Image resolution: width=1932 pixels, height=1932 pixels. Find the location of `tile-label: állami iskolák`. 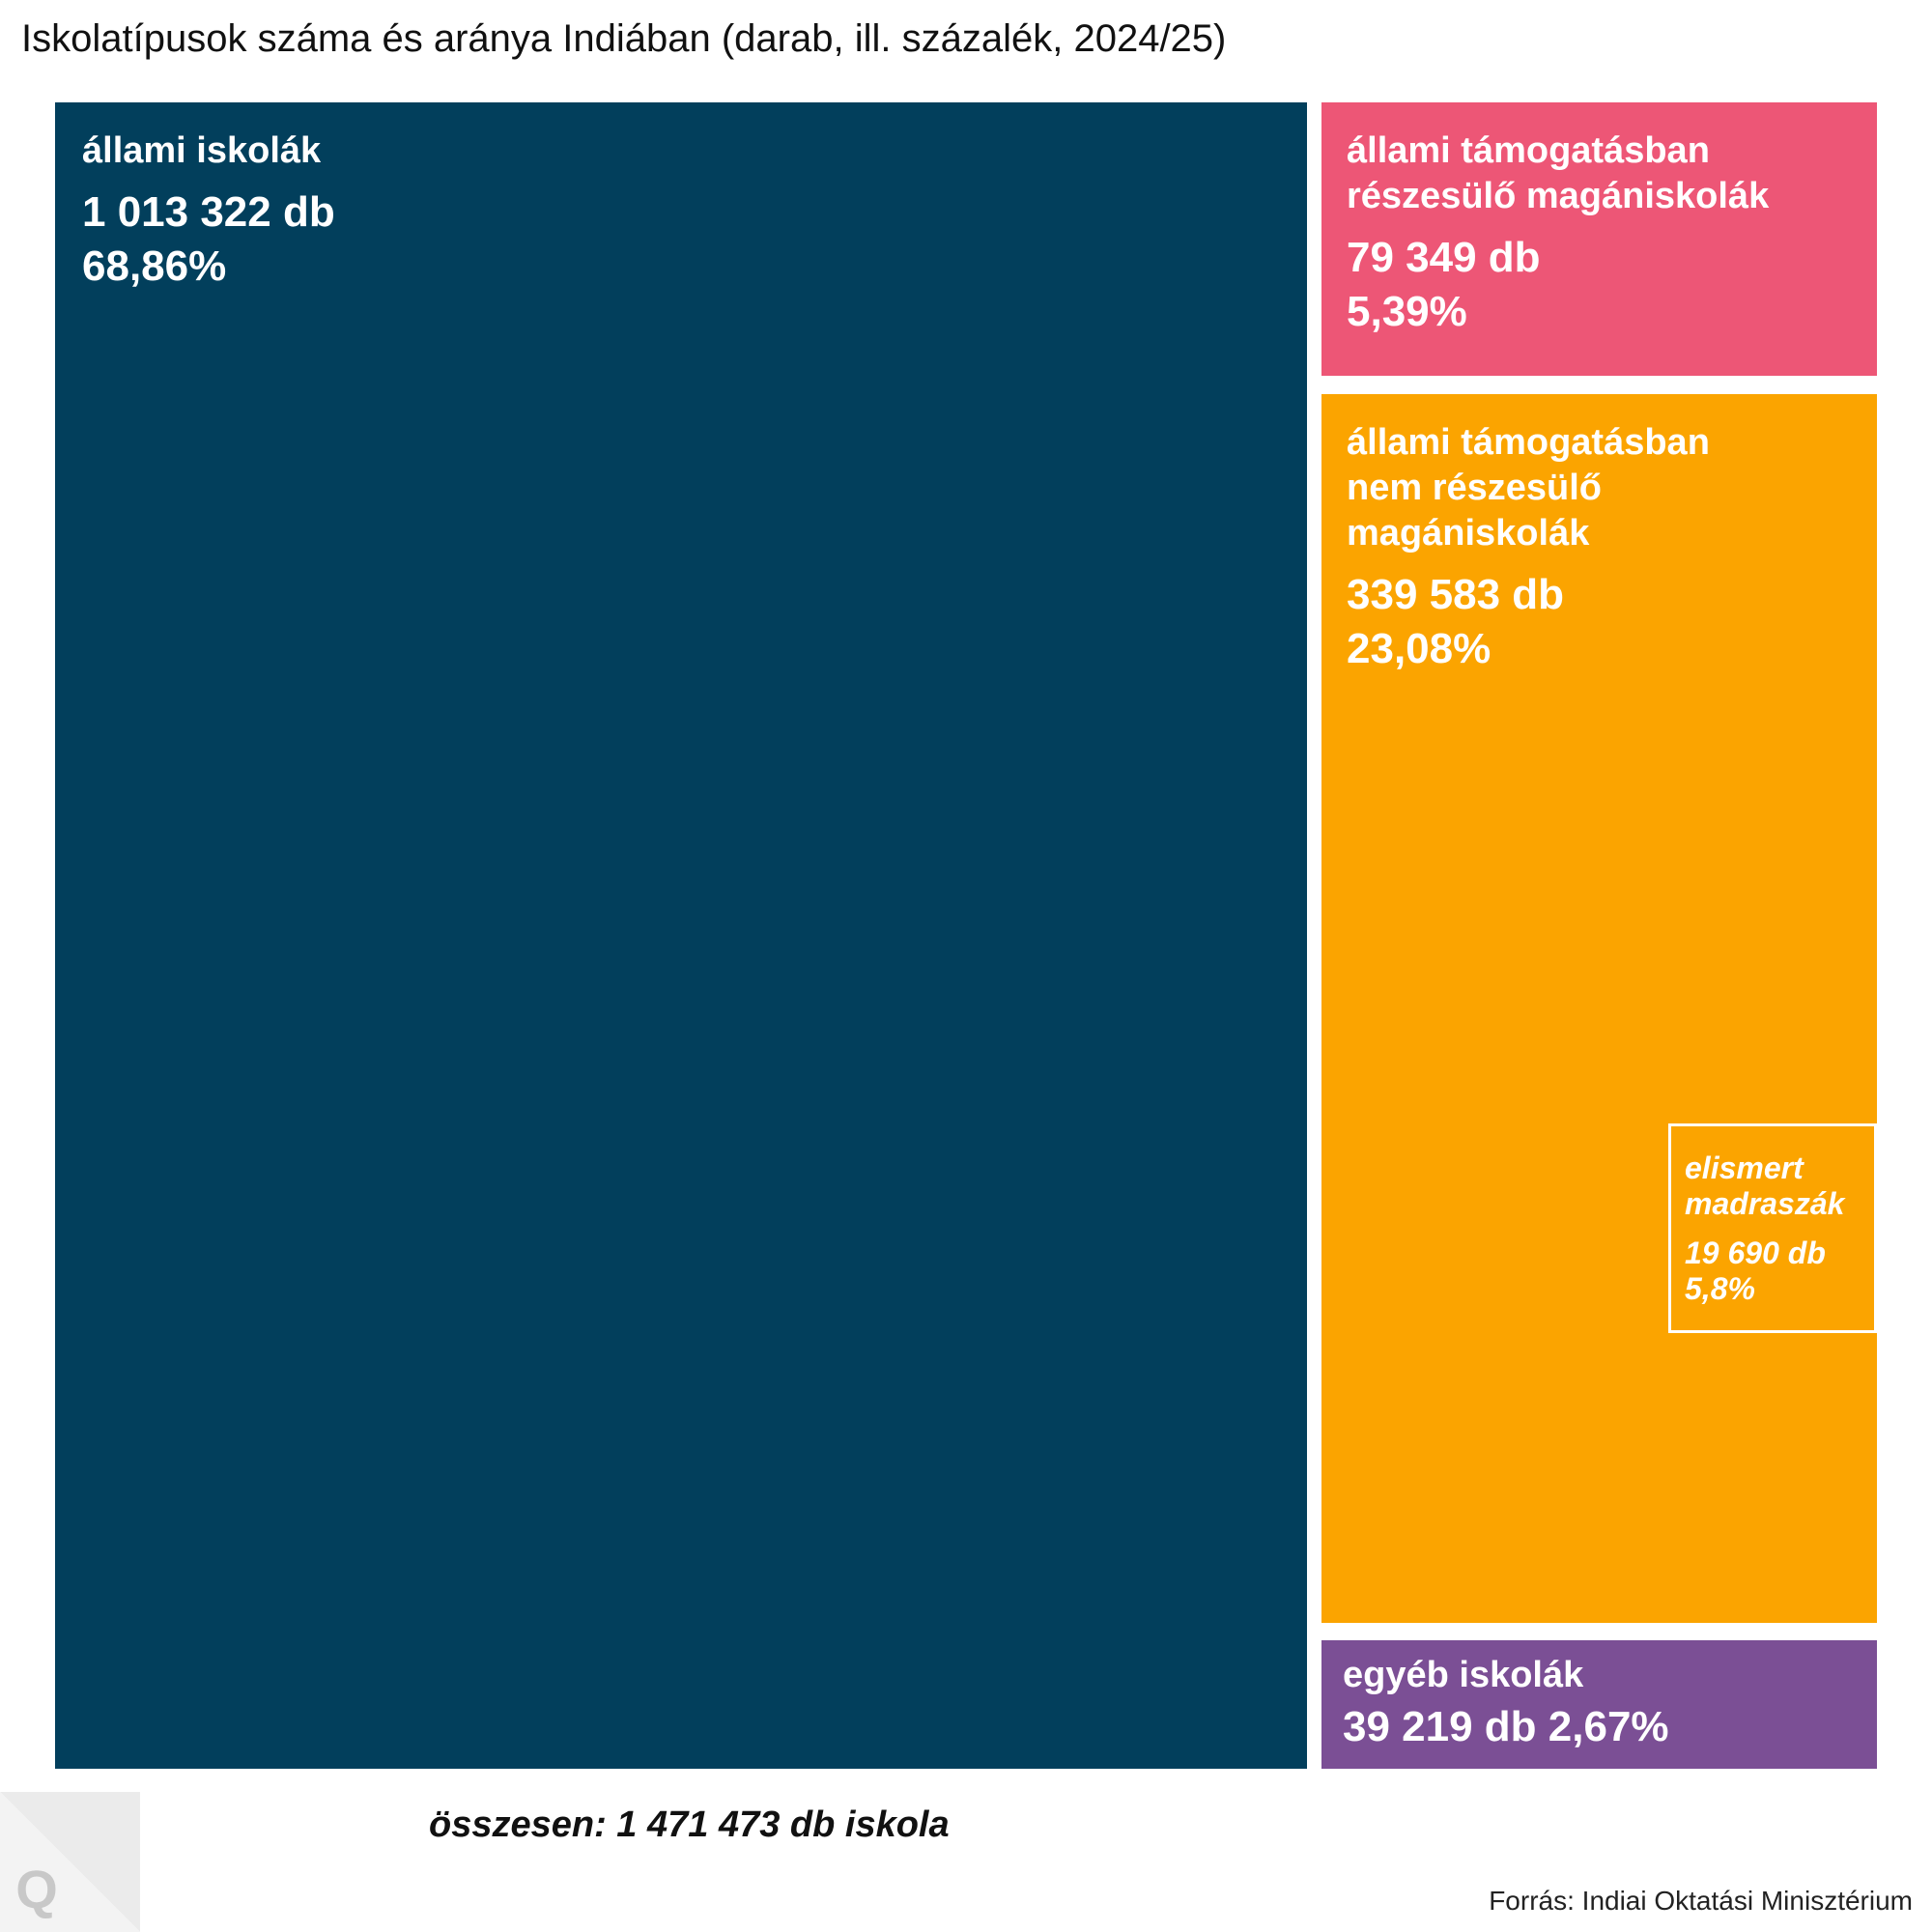

tile-label: állami iskolák is located at coordinates (202, 150).